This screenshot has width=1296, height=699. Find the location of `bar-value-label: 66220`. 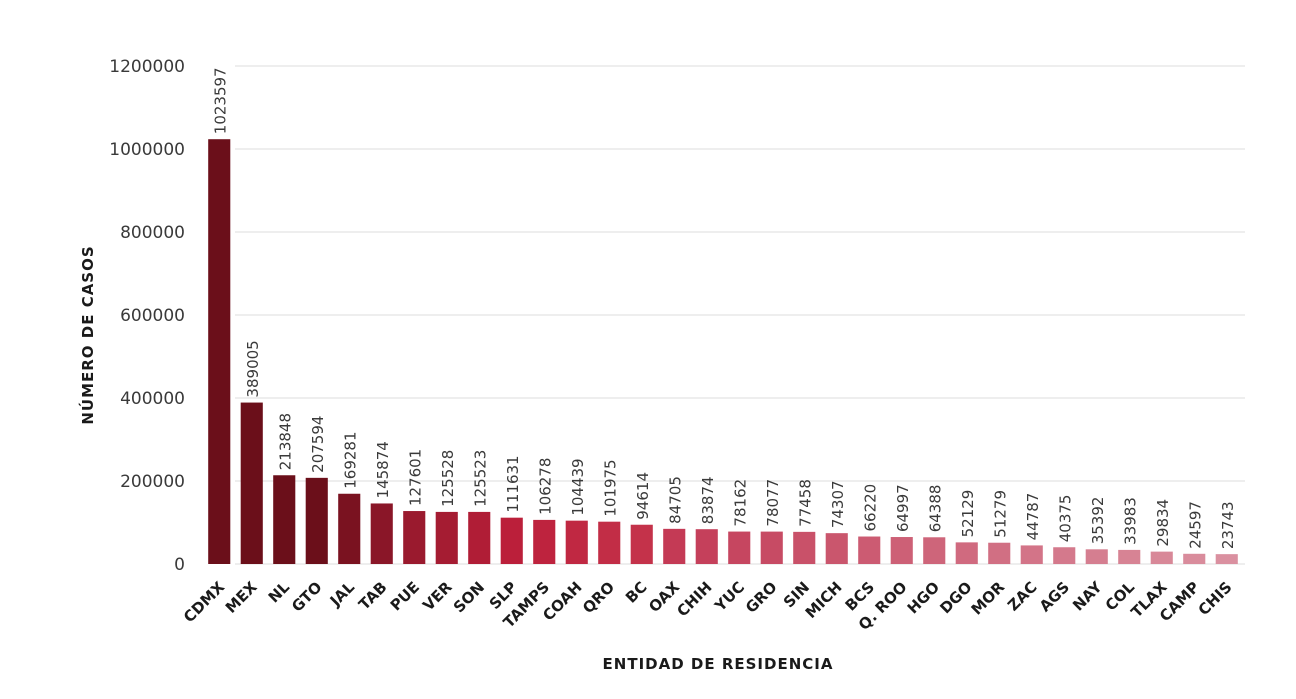

bar-value-label: 66220 is located at coordinates (870, 508).